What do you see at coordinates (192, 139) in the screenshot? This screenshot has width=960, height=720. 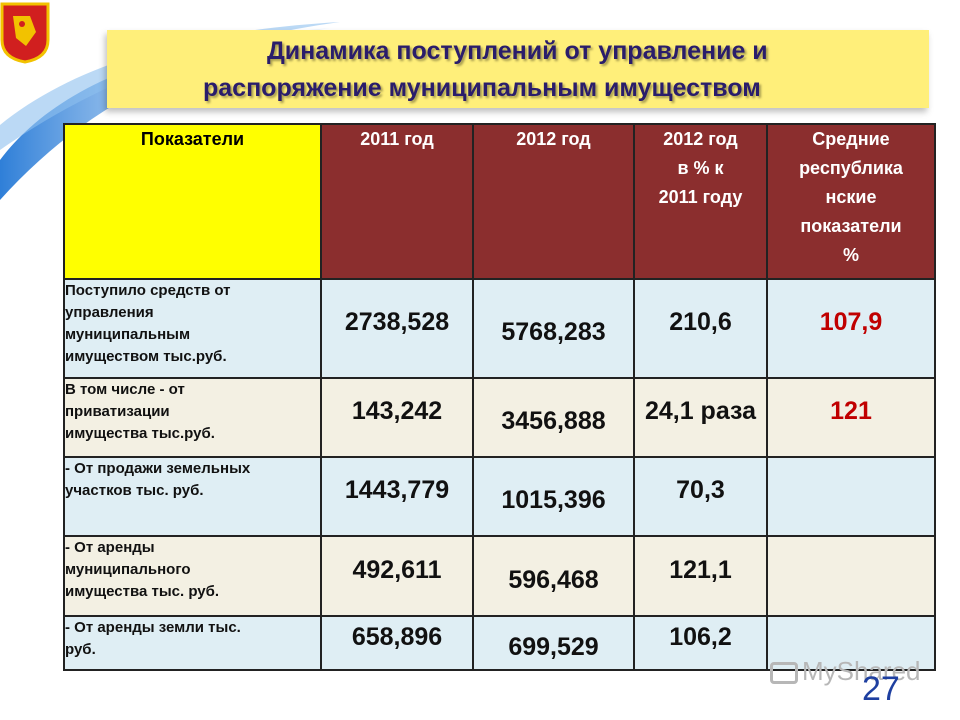 I see `header-text: Показатели` at bounding box center [192, 139].